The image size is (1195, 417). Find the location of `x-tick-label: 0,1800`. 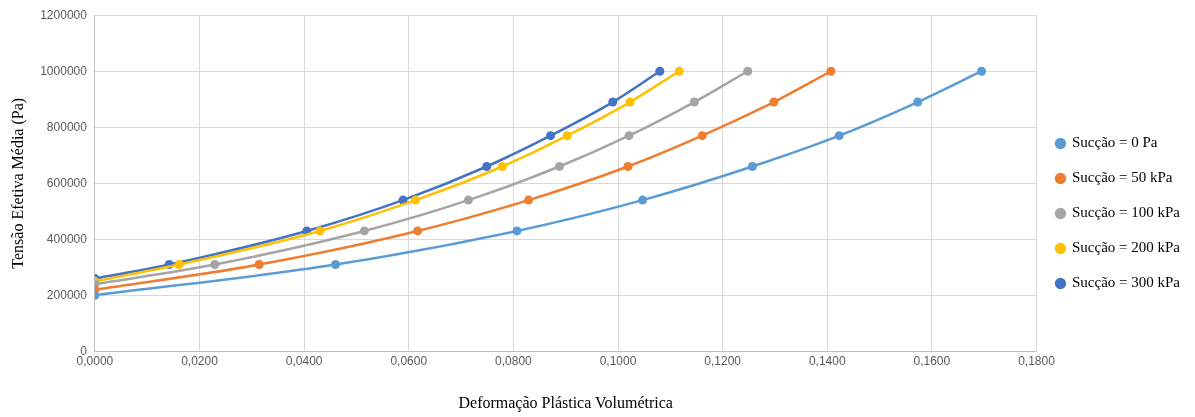

x-tick-label: 0,1800 is located at coordinates (1037, 360).